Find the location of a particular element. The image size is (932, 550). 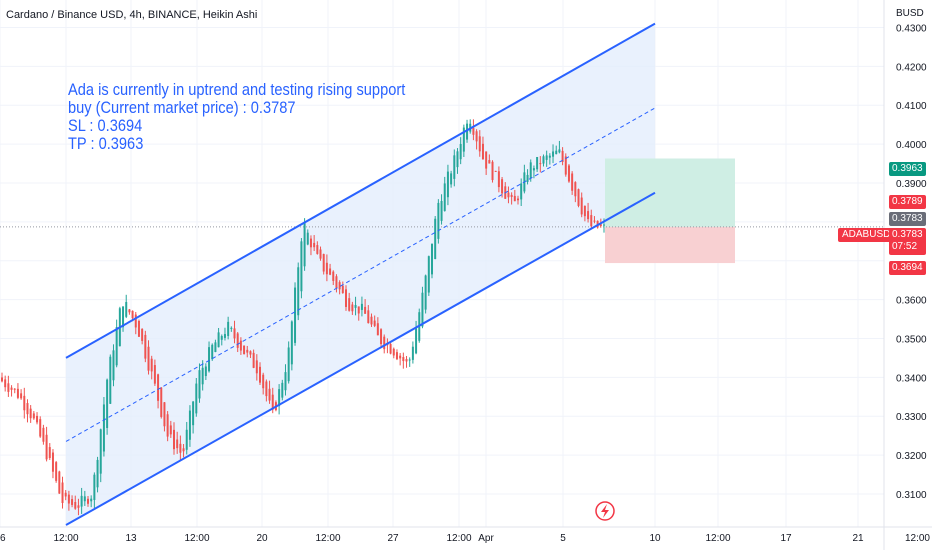

time-tick-label: 27 is located at coordinates (393, 538).